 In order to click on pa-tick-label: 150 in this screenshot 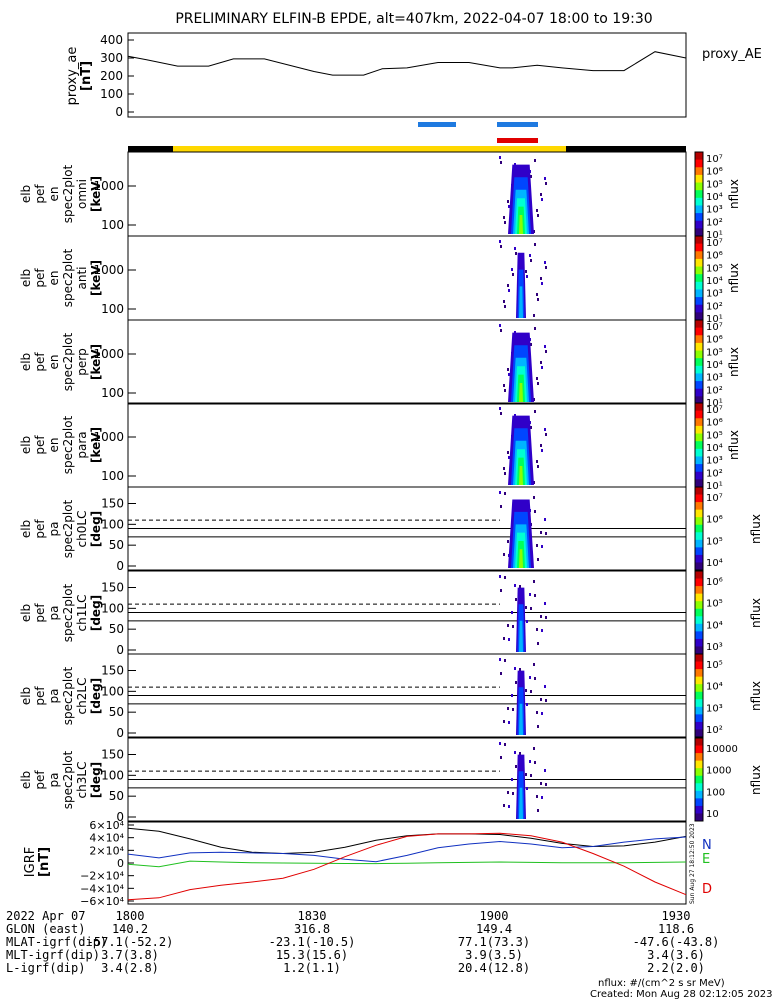, I will do `click(112, 504)`.